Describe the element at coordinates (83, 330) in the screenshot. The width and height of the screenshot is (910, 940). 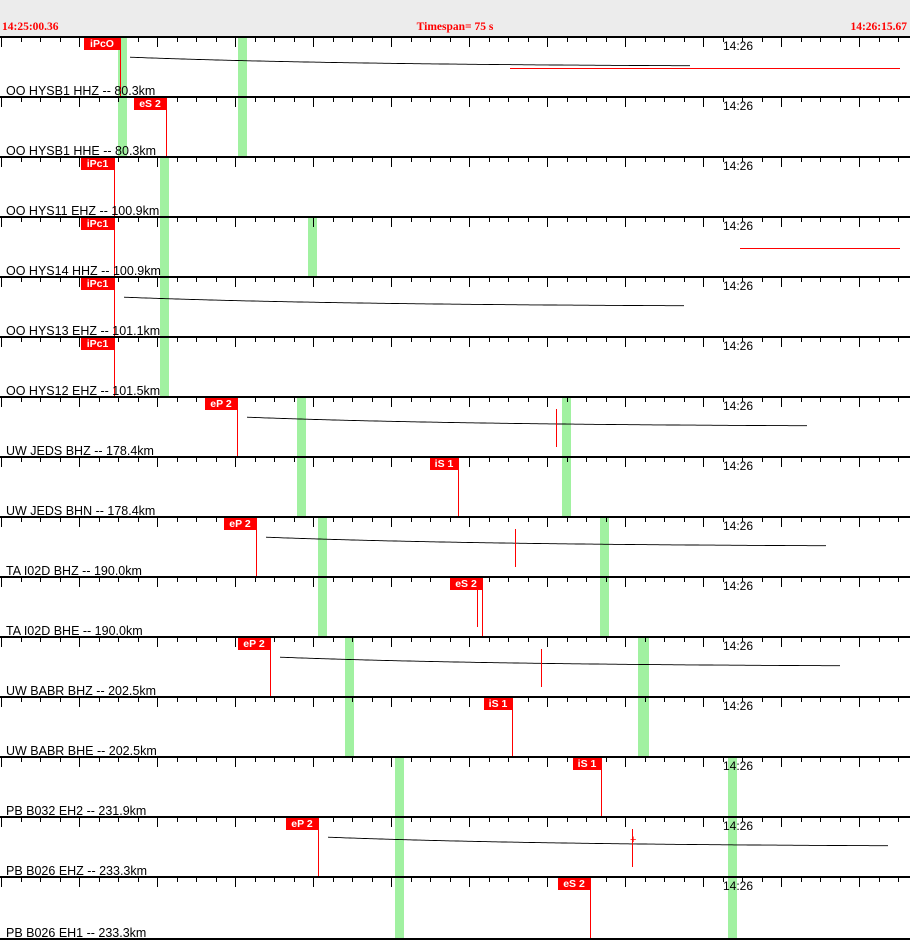
I see `channel-label: OO HYS13 EHZ -- 101.1km` at that location.